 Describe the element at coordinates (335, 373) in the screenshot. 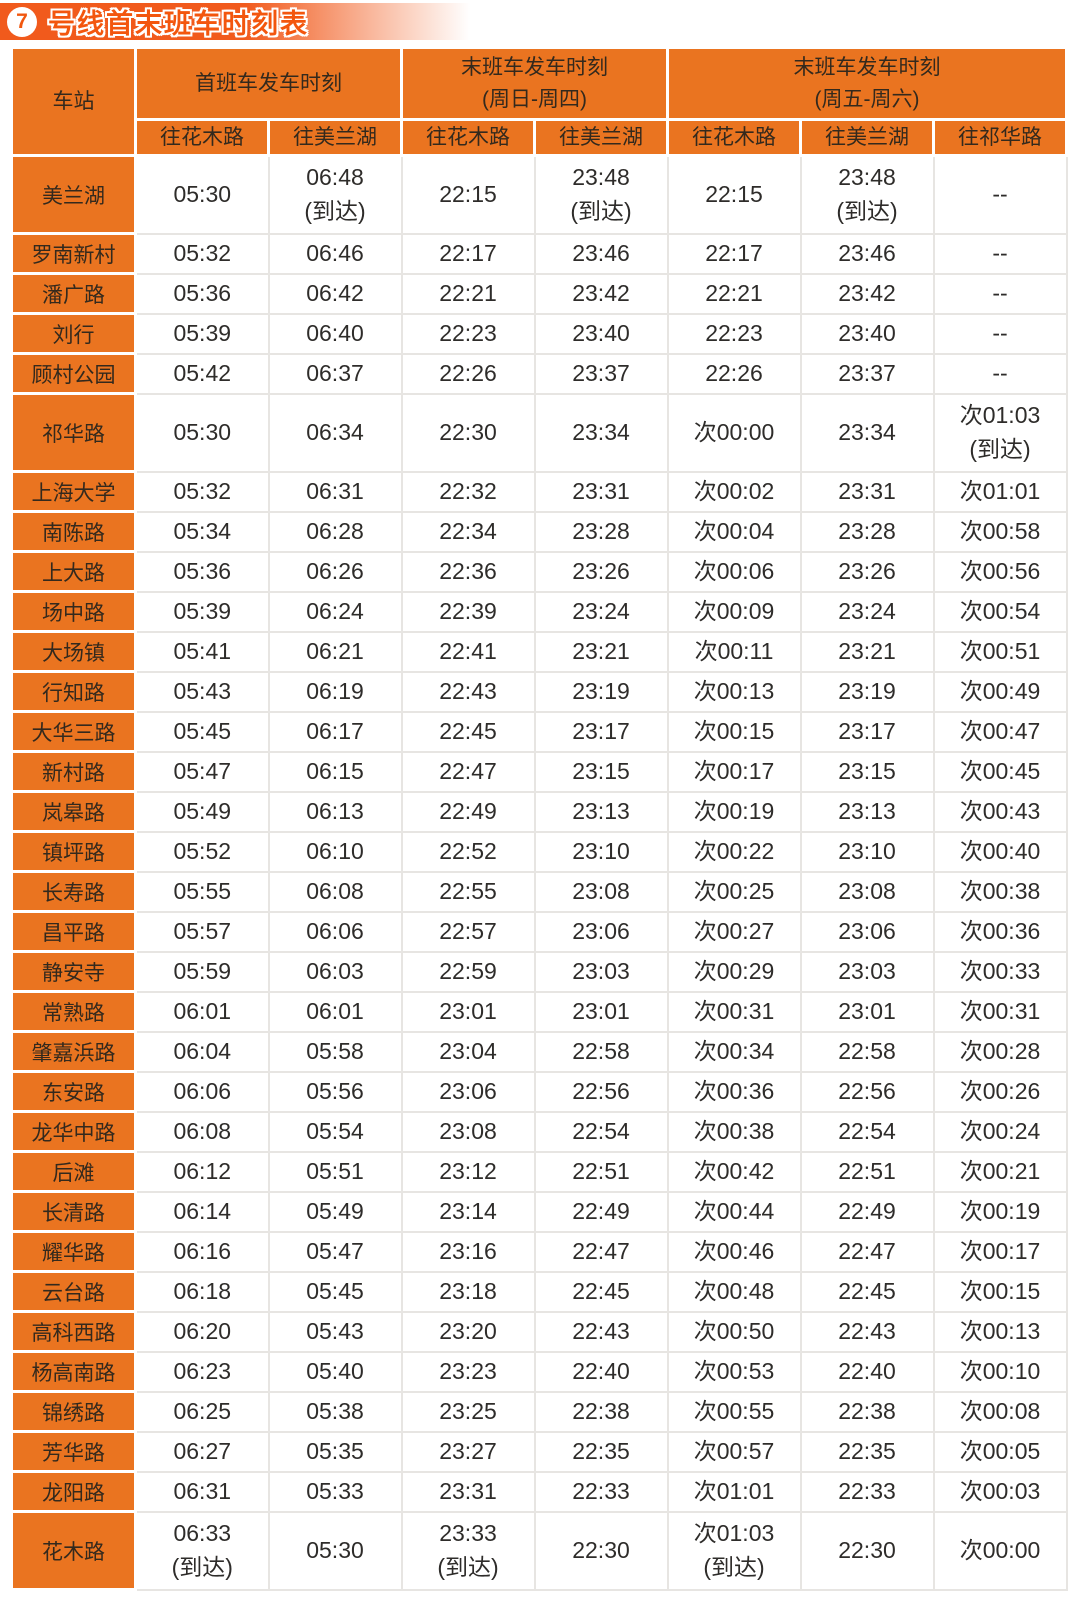

I see `time-cell: 06:37` at that location.